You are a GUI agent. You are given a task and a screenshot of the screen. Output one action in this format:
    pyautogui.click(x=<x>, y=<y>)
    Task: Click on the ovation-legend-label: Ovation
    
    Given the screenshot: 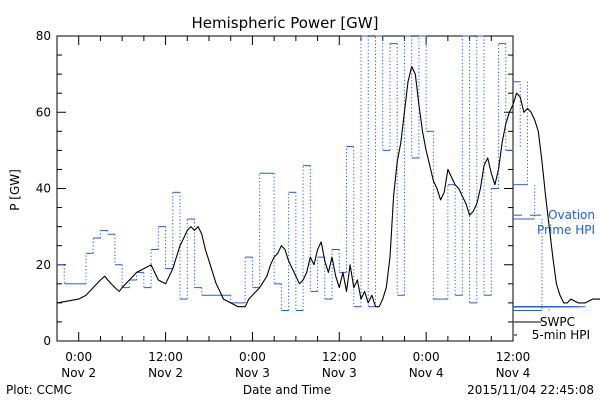 What is the action you would take?
    pyautogui.click(x=571, y=215)
    